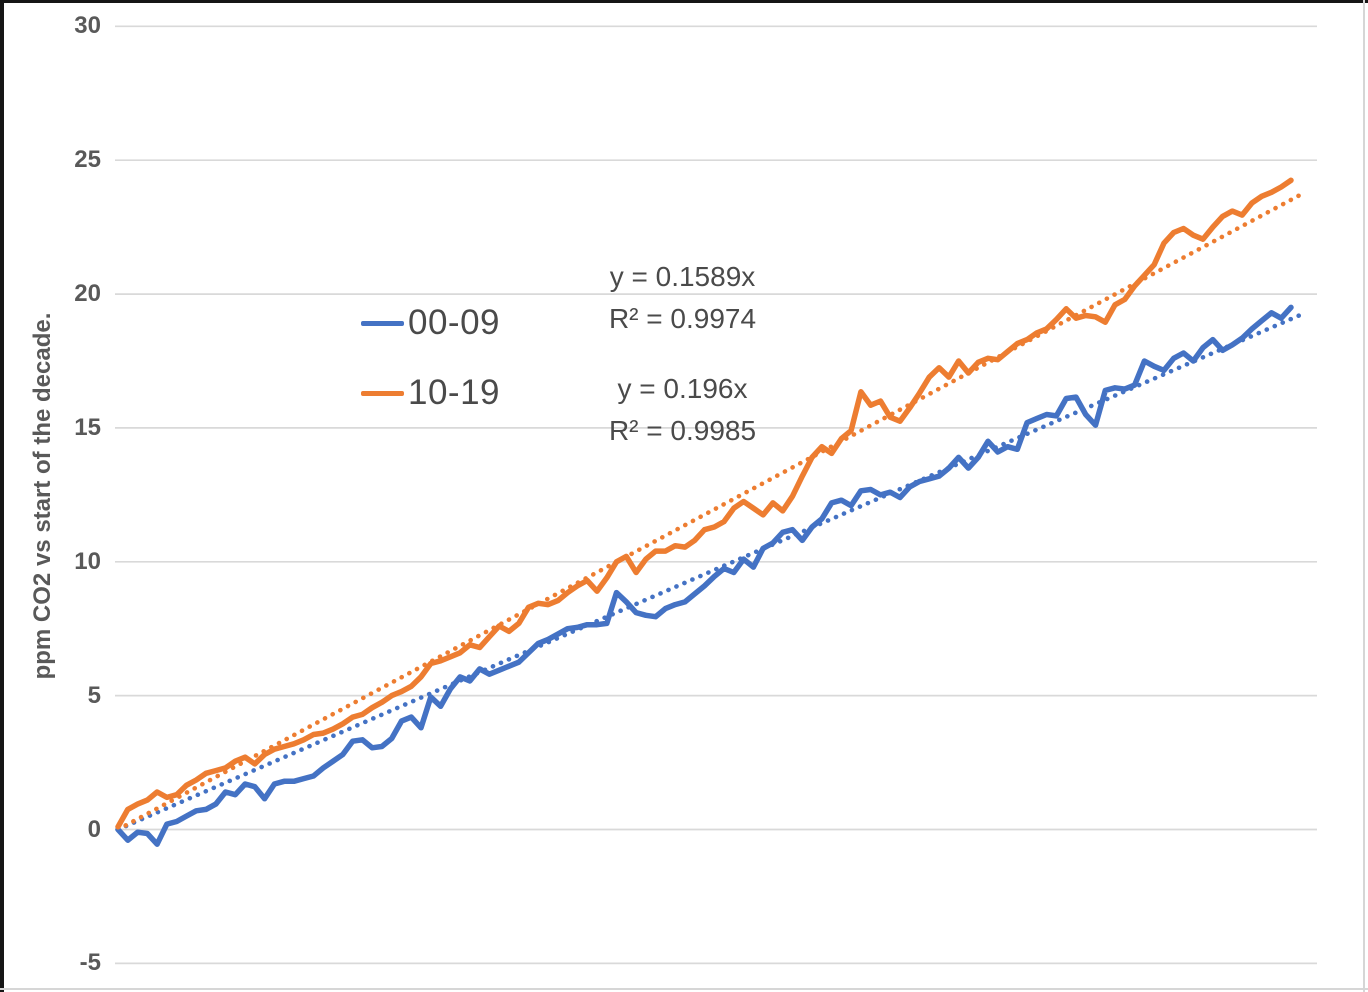 The width and height of the screenshot is (1368, 992). I want to click on y-axis-title: ppm CO2 vs start of the decade., so click(42, 496).